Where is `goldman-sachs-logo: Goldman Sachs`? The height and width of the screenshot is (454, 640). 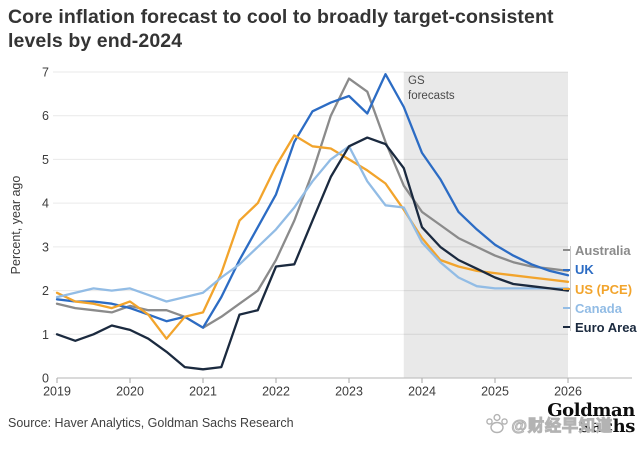 goldman-sachs-logo: Goldman Sachs is located at coordinates (591, 418).